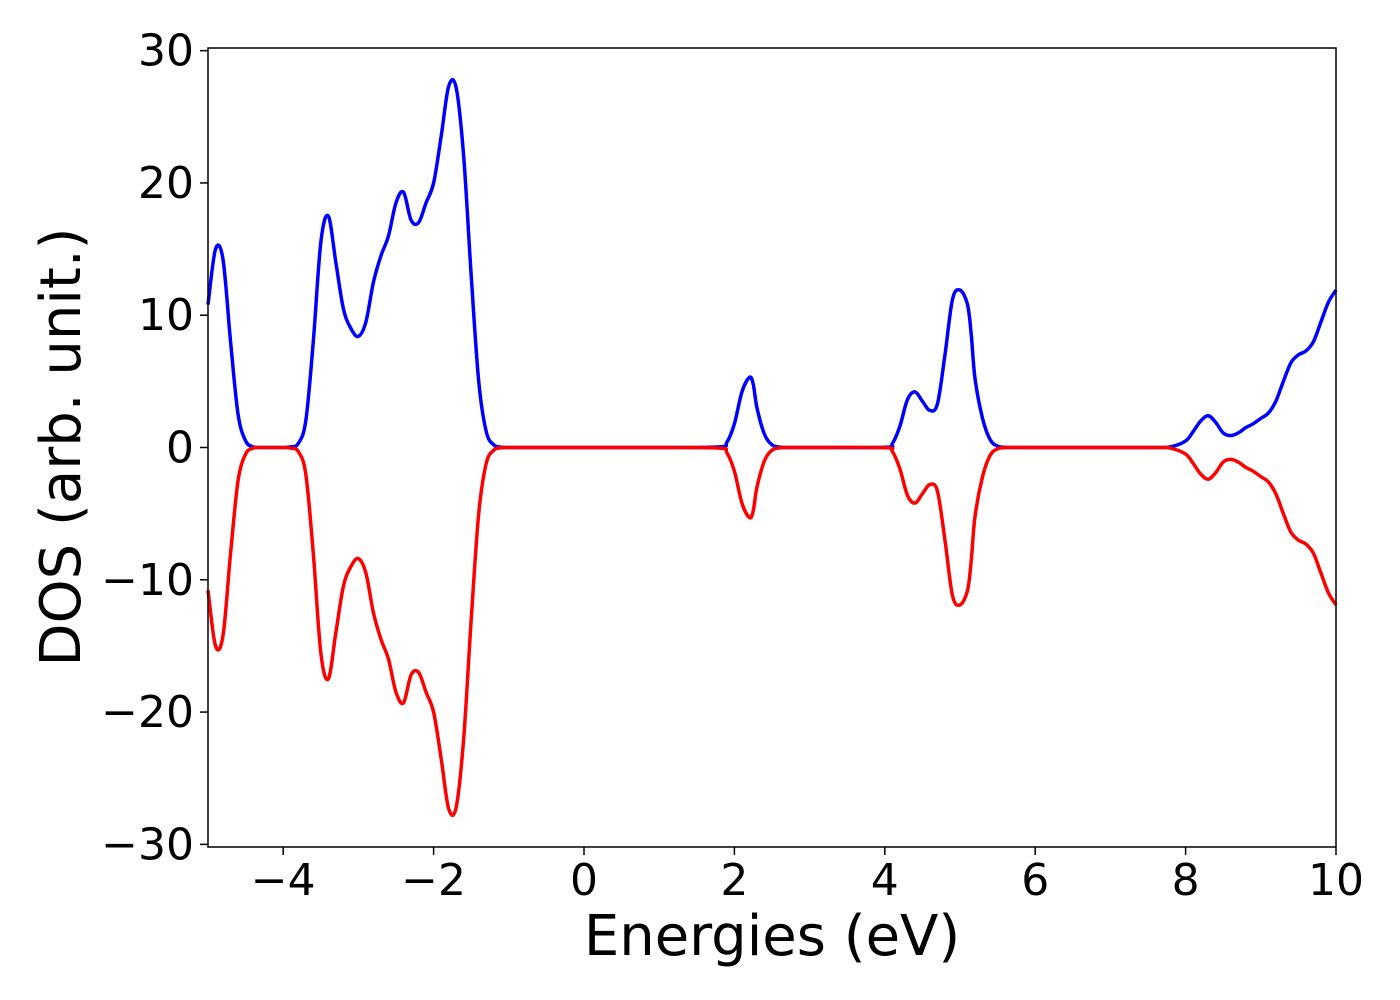 The width and height of the screenshot is (1400, 1000). I want to click on x-tick-label: 4, so click(885, 880).